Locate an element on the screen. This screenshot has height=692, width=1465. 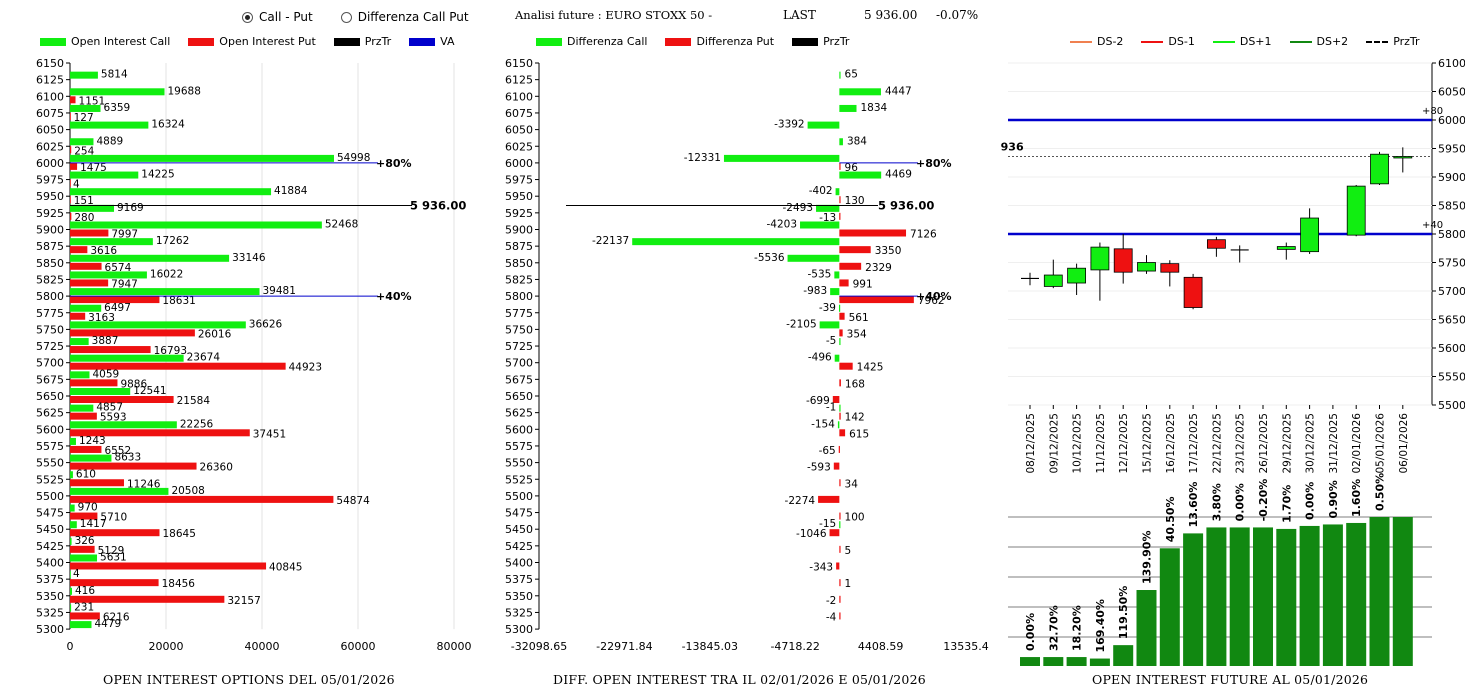
y-tick-label: 5875 is located at coordinates (50, 246).